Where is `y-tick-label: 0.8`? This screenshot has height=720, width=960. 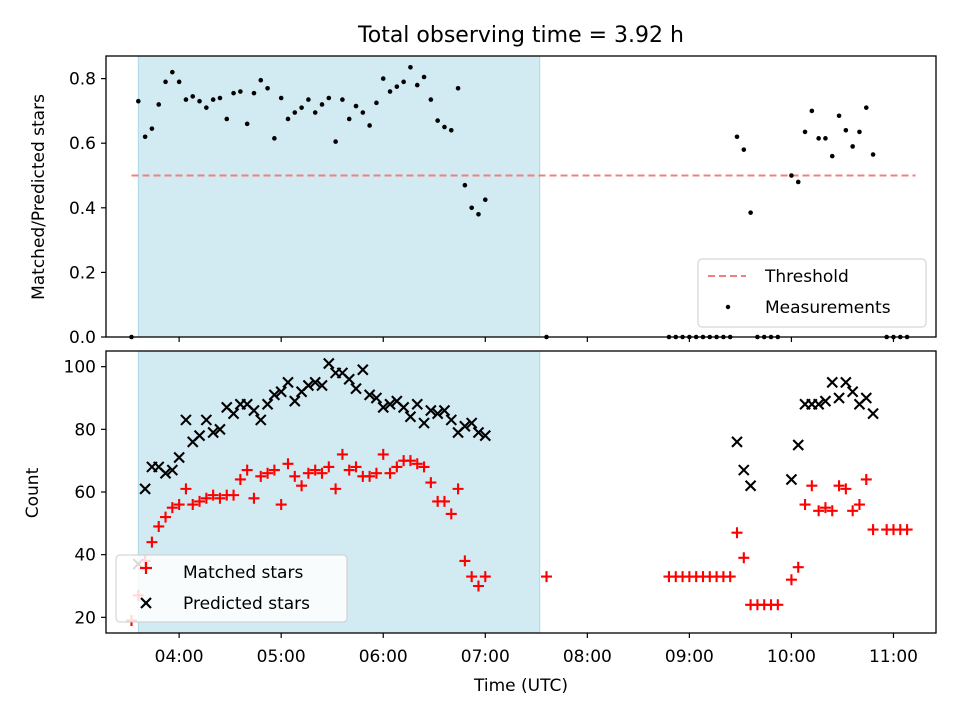 y-tick-label: 0.8 is located at coordinates (82, 80).